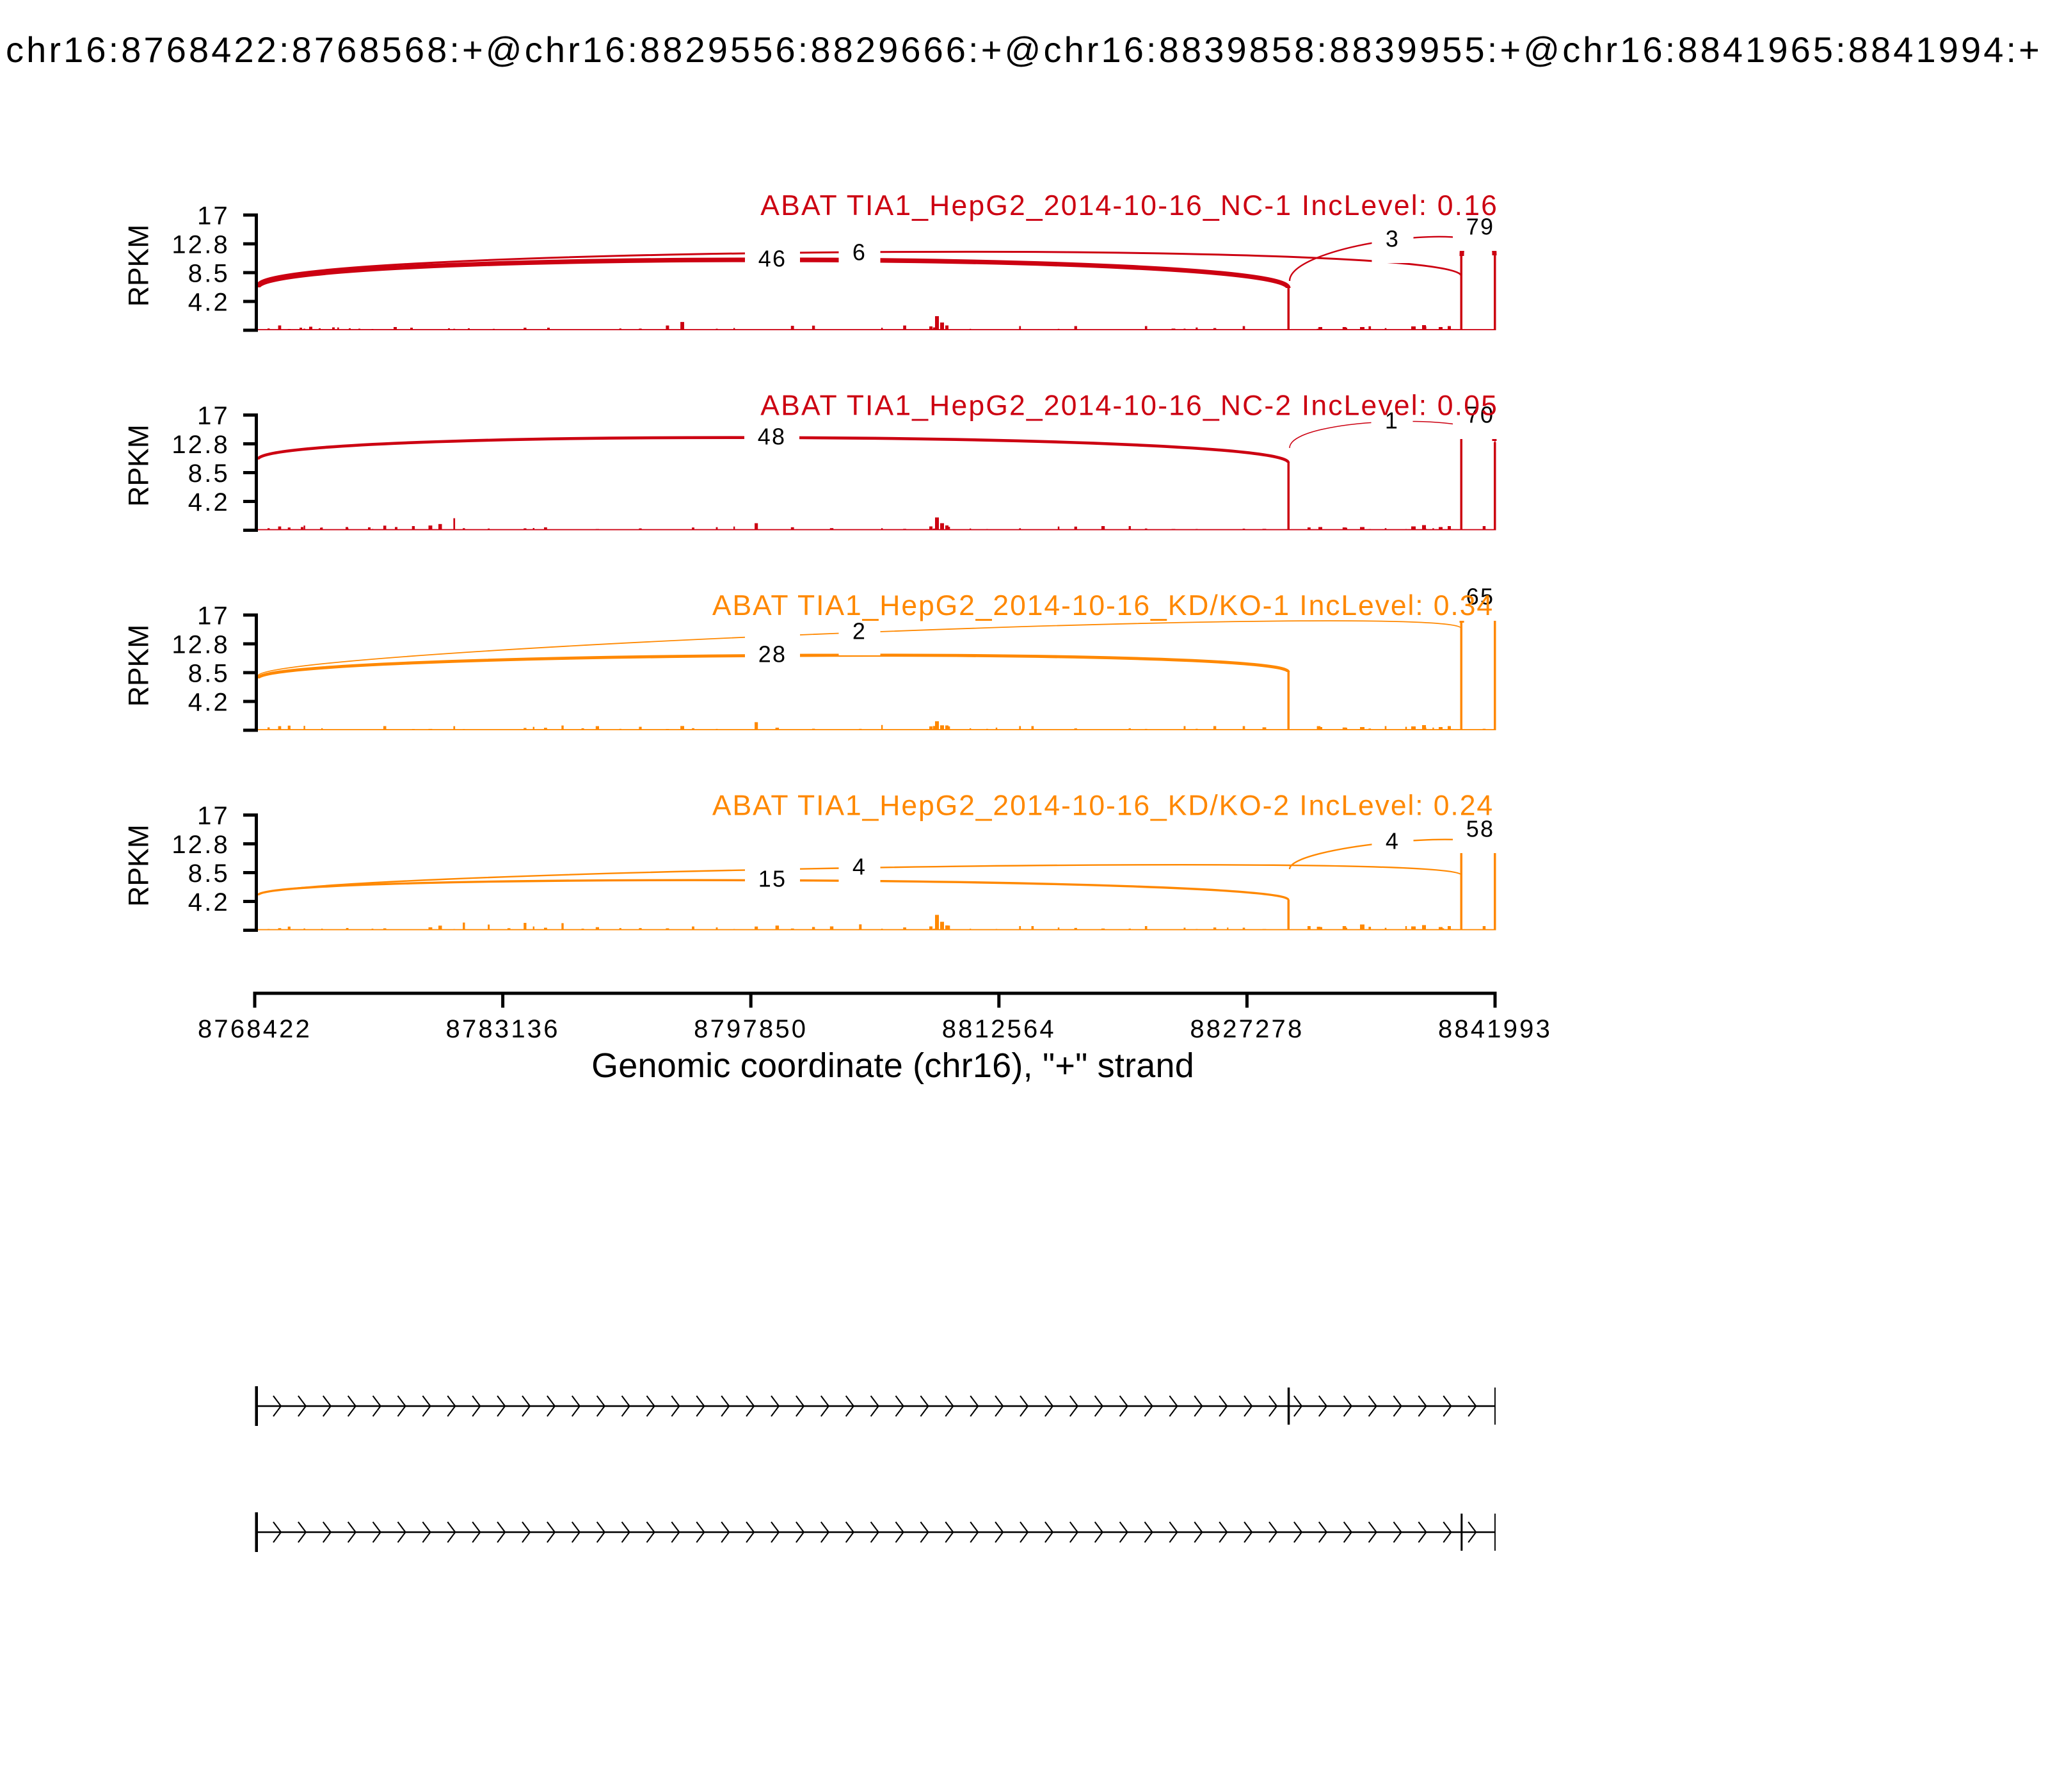  Describe the element at coordinates (1480, 227) in the screenshot. I see `svg-text: 79` at that location.